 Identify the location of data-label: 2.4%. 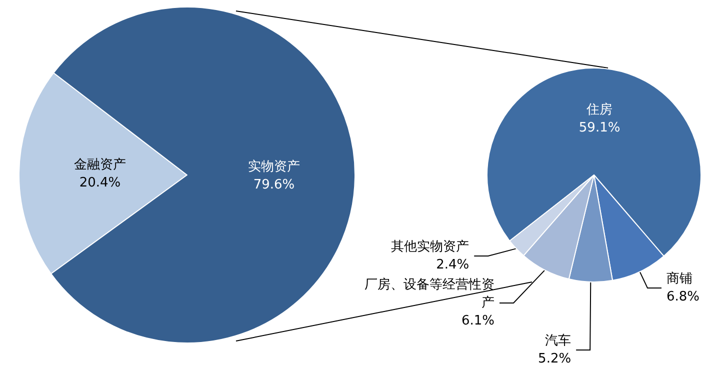
(453, 265).